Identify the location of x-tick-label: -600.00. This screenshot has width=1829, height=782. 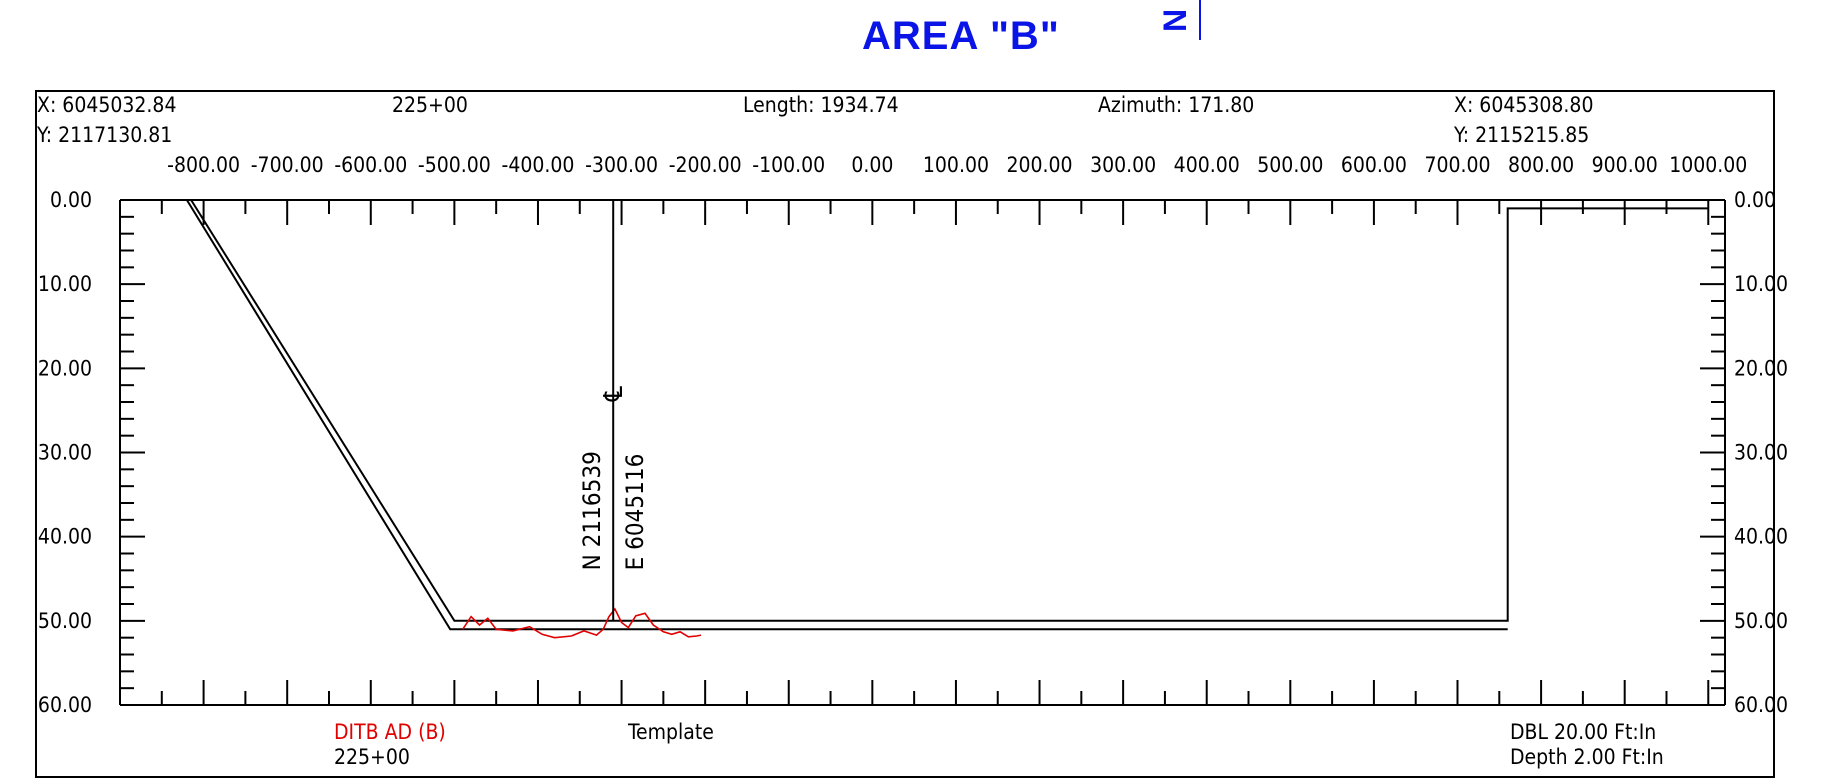
(370, 165).